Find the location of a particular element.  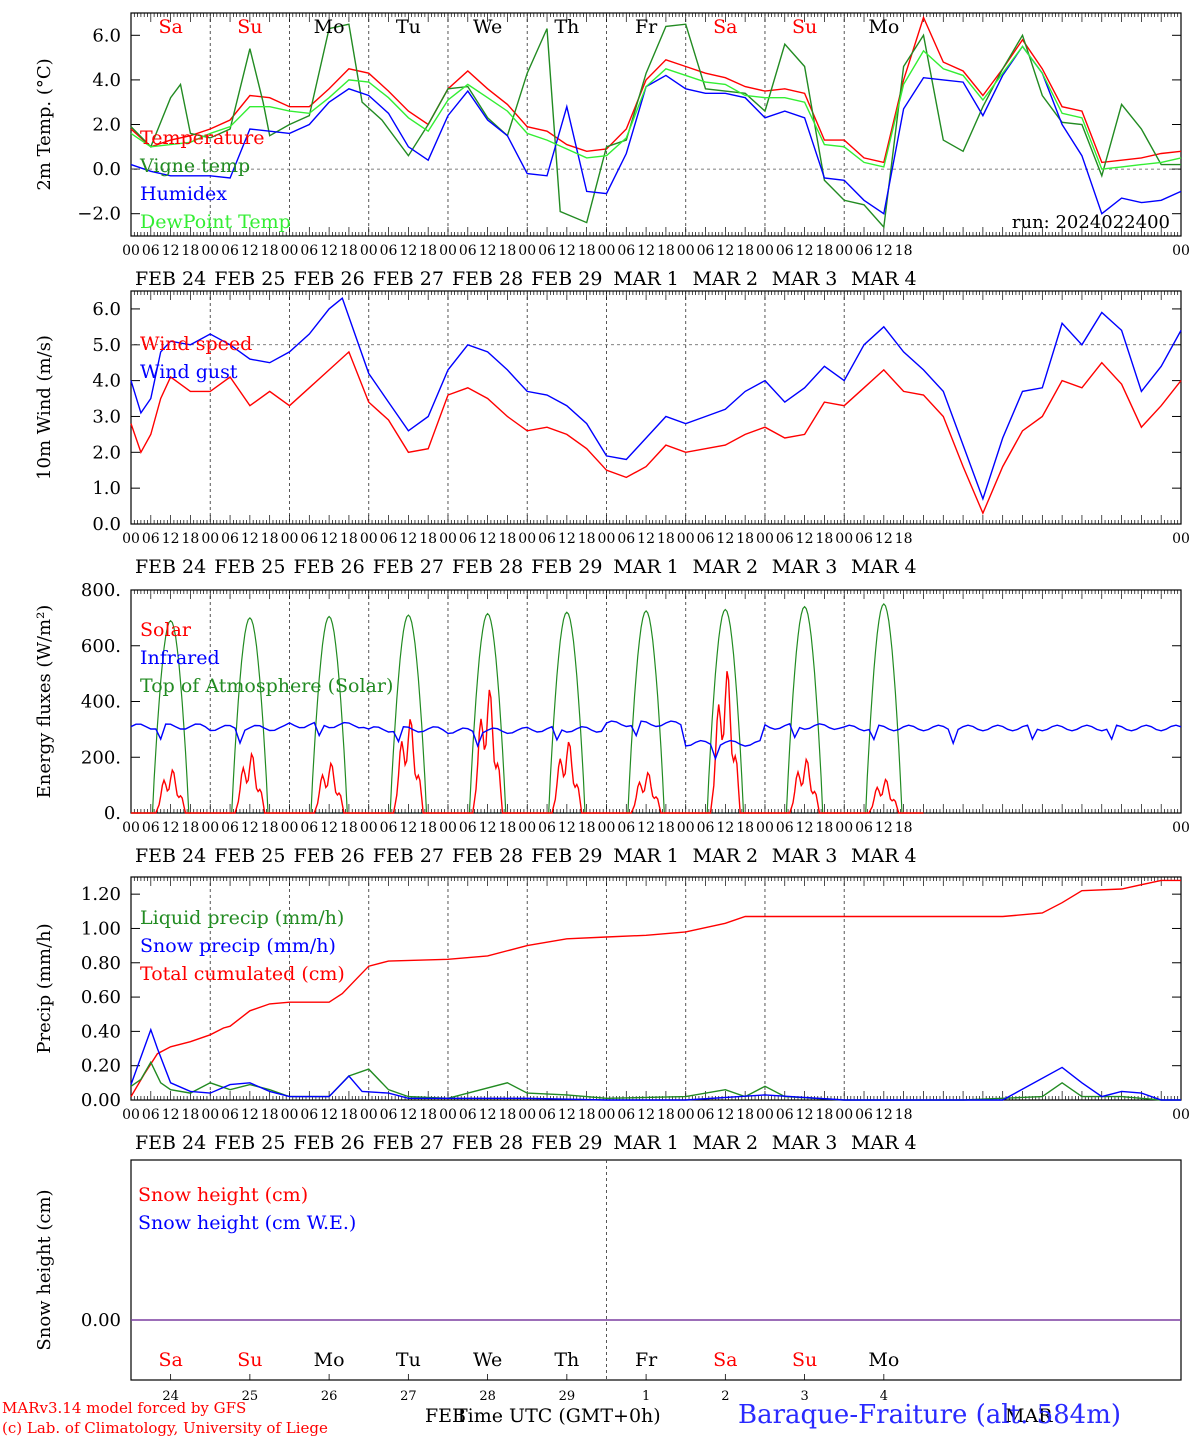

y-axis-label: Energy fluxes (W/m²) is located at coordinates (44, 702).